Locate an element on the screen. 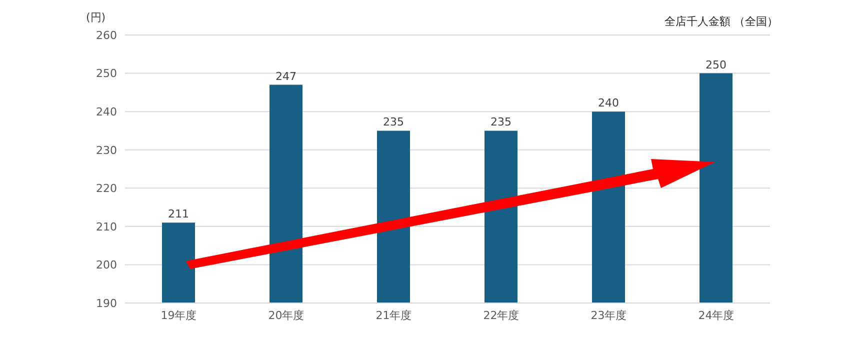 Image resolution: width=850 pixels, height=359 pixels. y-tick-label: 200 is located at coordinates (106, 265).